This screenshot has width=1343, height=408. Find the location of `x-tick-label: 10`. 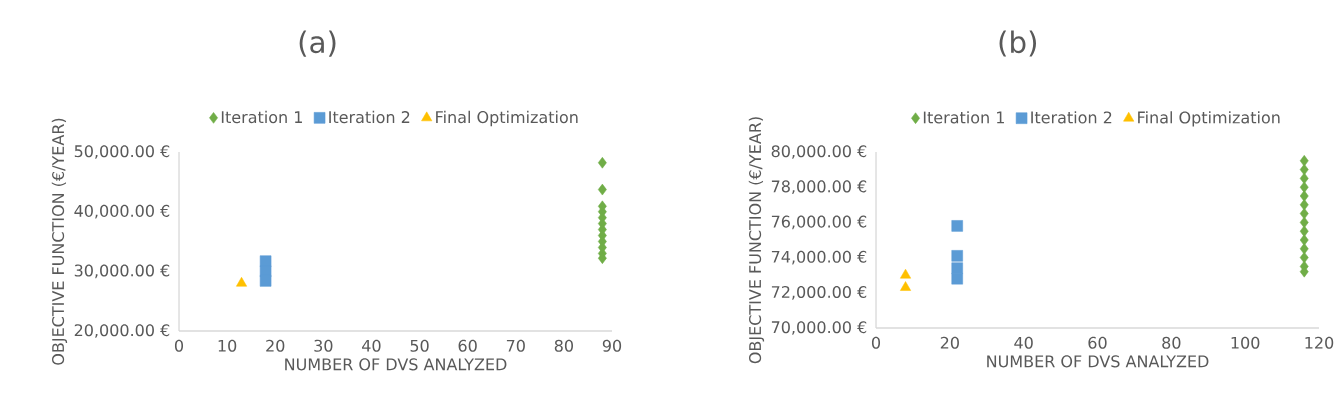

x-tick-label: 10 is located at coordinates (227, 345).